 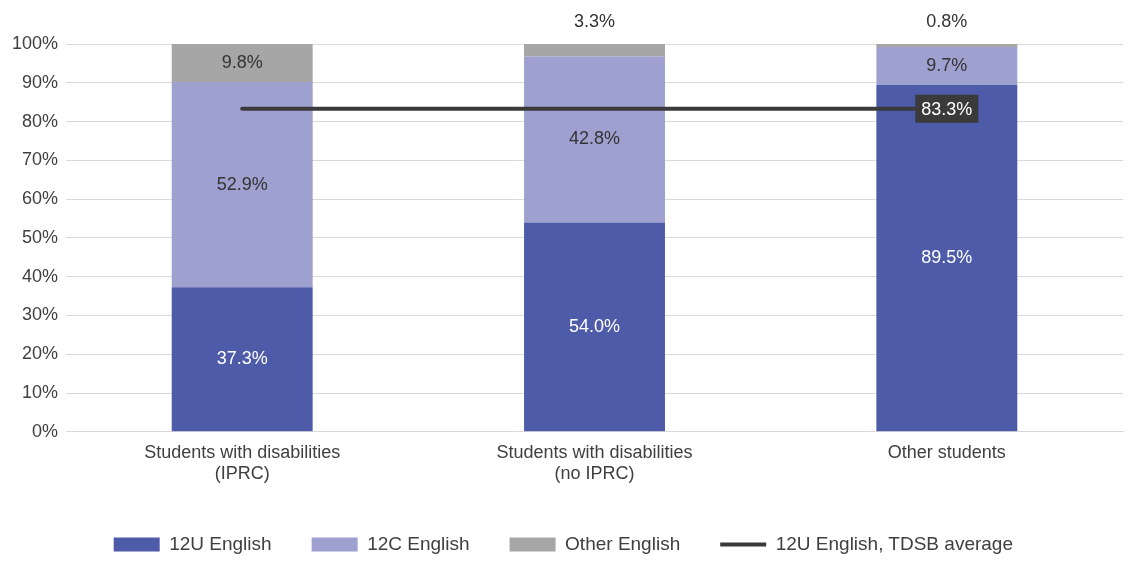 What do you see at coordinates (35, 42) in the screenshot?
I see `y-tick-label: 100%` at bounding box center [35, 42].